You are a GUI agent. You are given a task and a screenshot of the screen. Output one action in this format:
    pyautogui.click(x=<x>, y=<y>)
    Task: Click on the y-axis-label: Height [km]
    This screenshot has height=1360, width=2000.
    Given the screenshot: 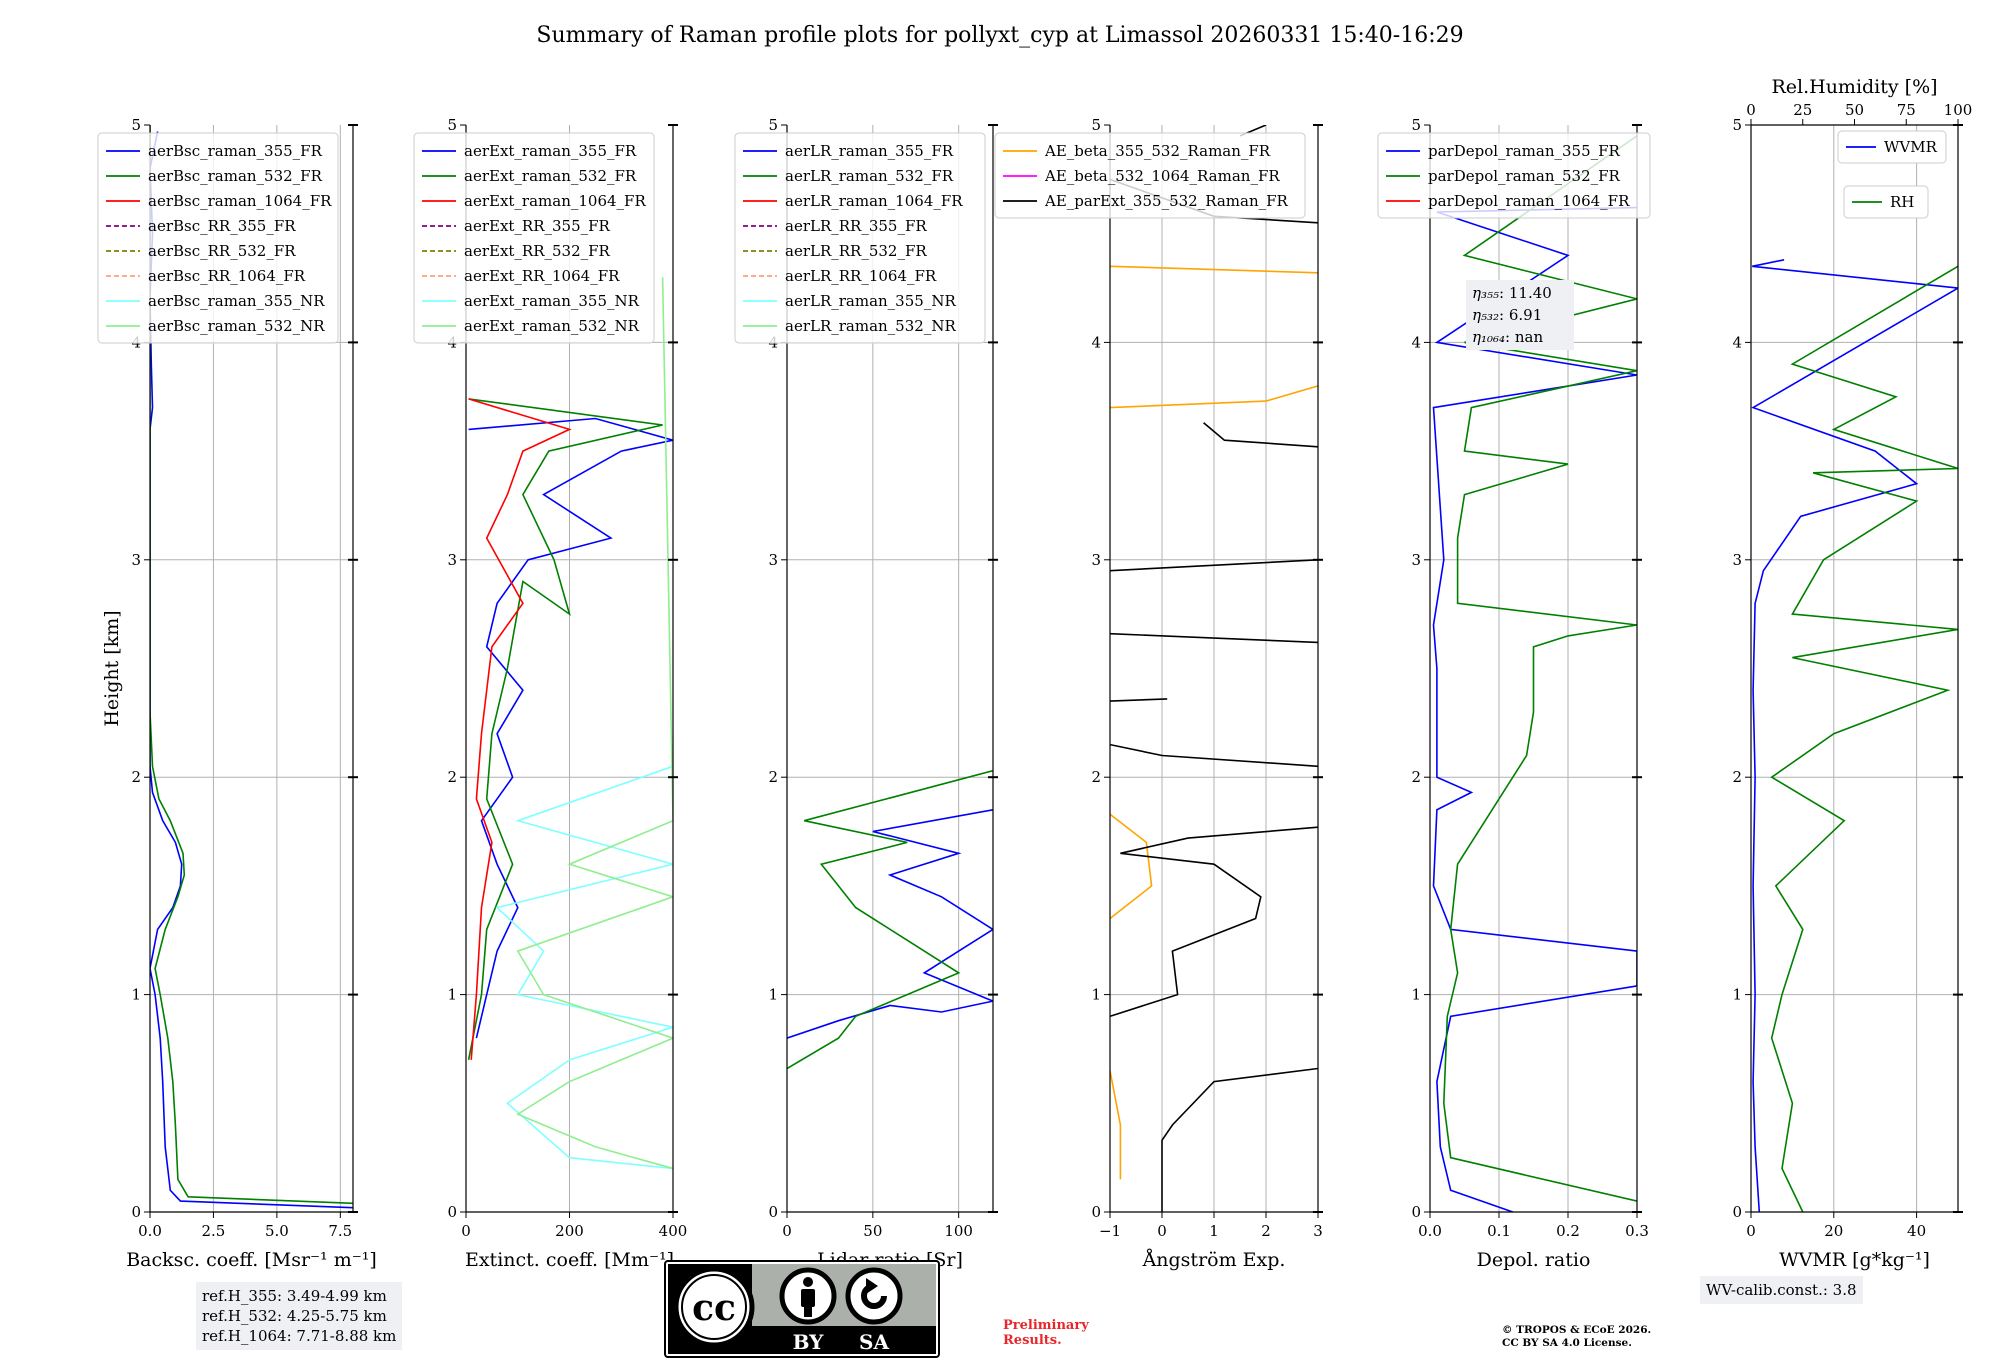 What is the action you would take?
    pyautogui.click(x=112, y=668)
    